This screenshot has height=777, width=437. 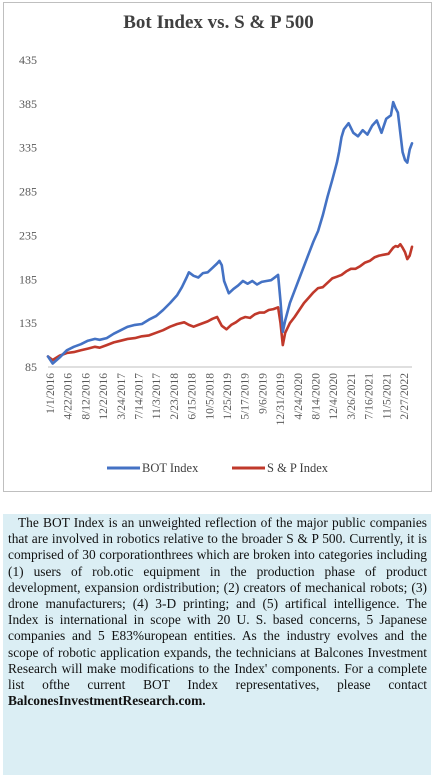 I want to click on x-tick-label: 3/24/2017, so click(x=122, y=396).